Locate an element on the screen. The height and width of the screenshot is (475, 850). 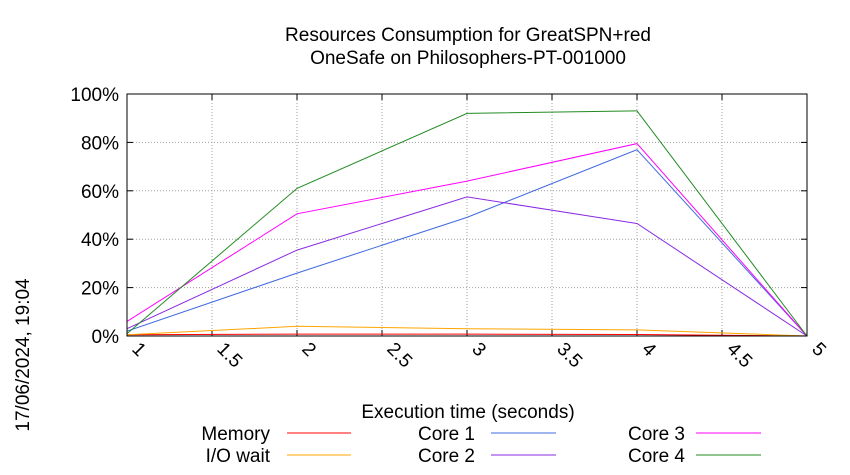
y-tick-label: 60% is located at coordinates (100, 192).